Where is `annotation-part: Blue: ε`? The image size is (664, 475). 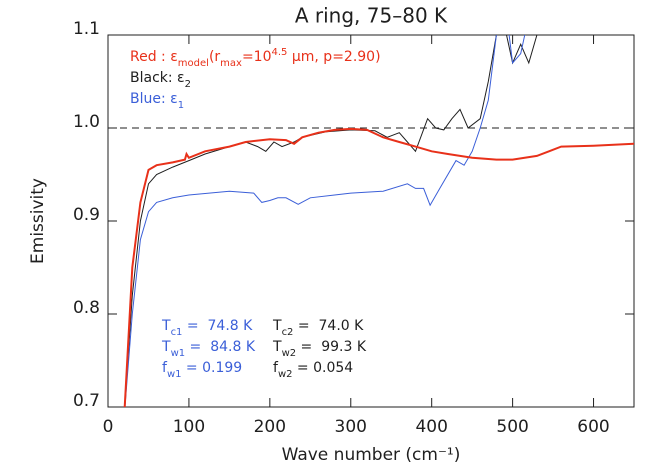 annotation-part: Blue: ε is located at coordinates (154, 99).